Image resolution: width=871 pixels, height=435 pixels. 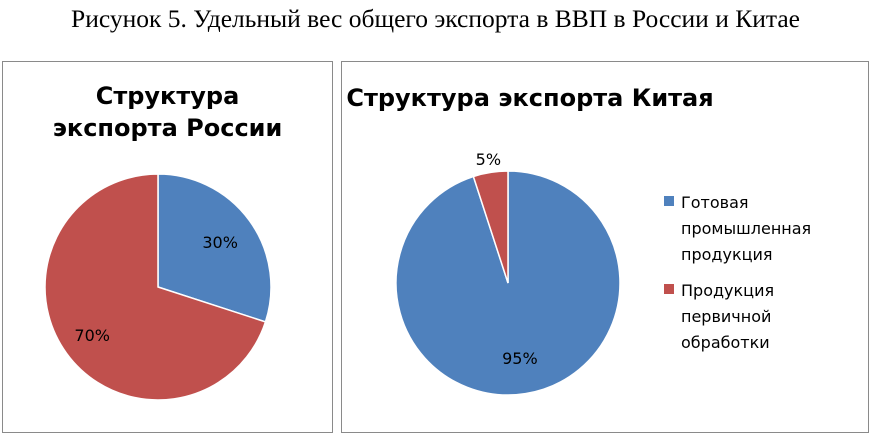 What do you see at coordinates (92, 335) in the screenshot?
I see `russia-data-label-2: 70%` at bounding box center [92, 335].